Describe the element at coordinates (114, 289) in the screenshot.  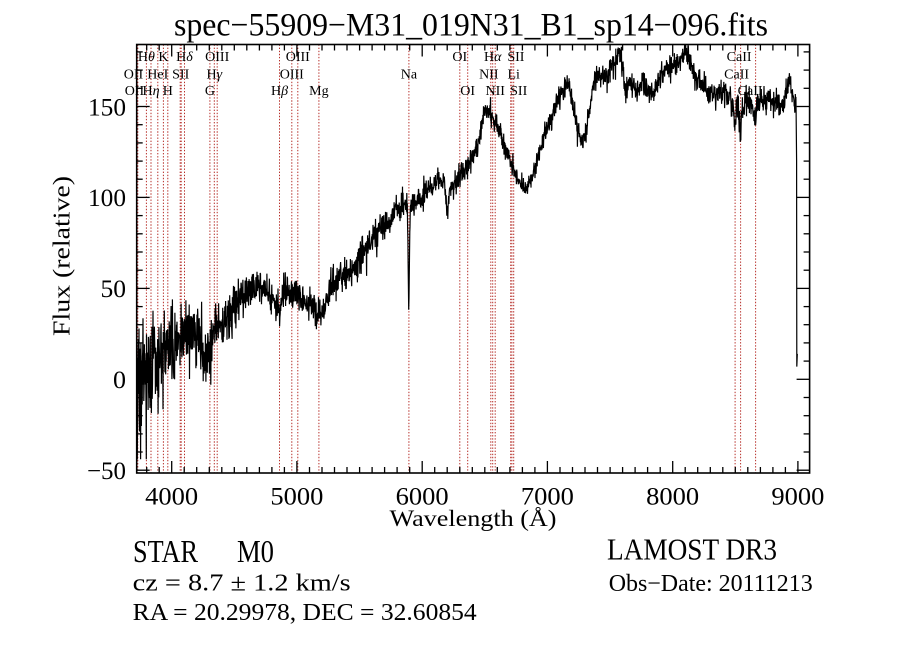
I see `svg-text: 50` at that location.